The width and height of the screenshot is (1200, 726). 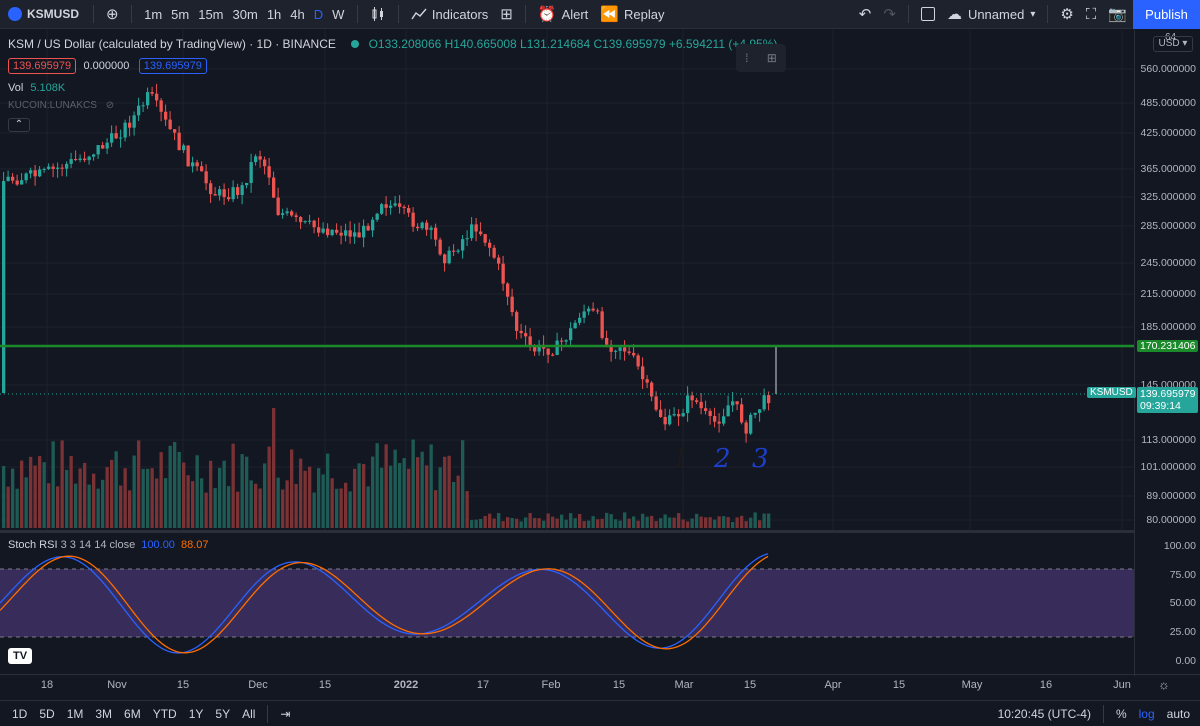 I want to click on symbol-search-button: KSMUSD, so click(x=43, y=14).